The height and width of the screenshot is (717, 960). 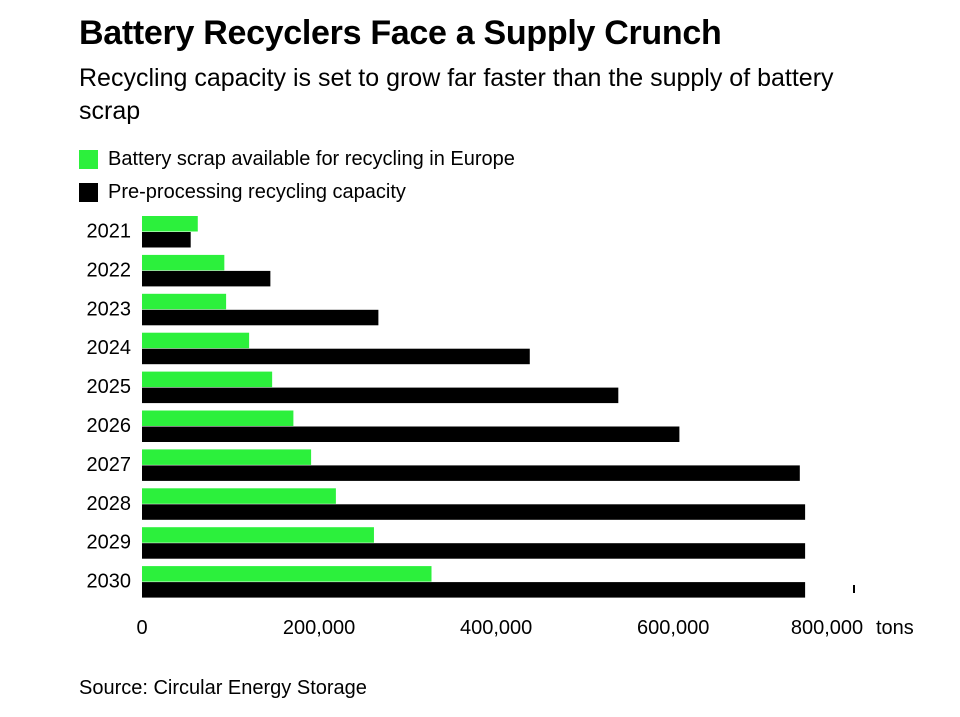 What do you see at coordinates (109, 582) in the screenshot?
I see `category-label-2030: 2030` at bounding box center [109, 582].